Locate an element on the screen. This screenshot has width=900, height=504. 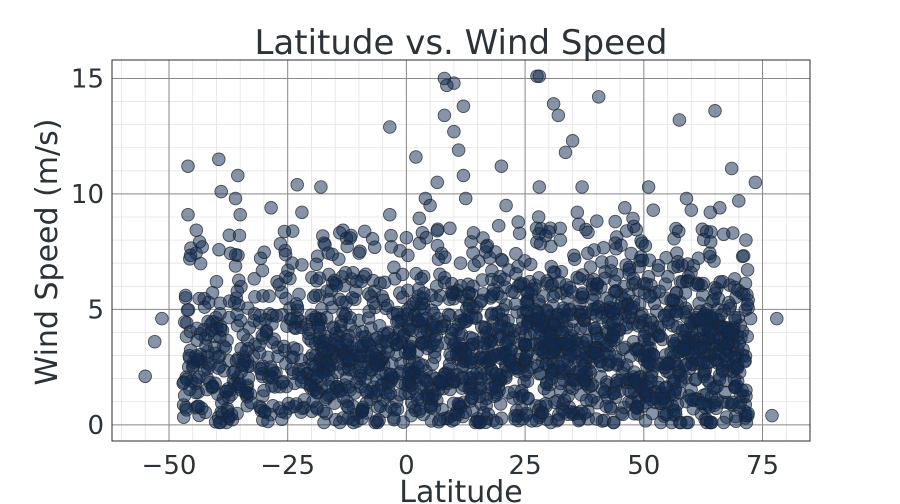
x-tick-label: 25 is located at coordinates (525, 466).